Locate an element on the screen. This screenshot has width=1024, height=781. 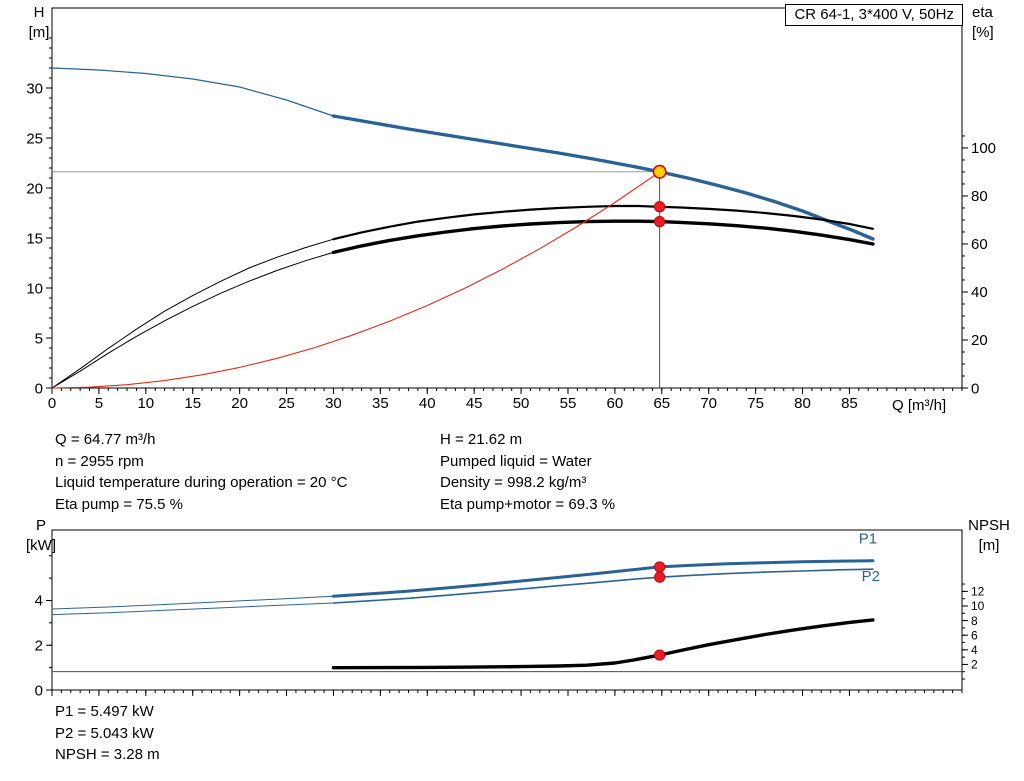
y-tick-label: 100 is located at coordinates (983, 148).